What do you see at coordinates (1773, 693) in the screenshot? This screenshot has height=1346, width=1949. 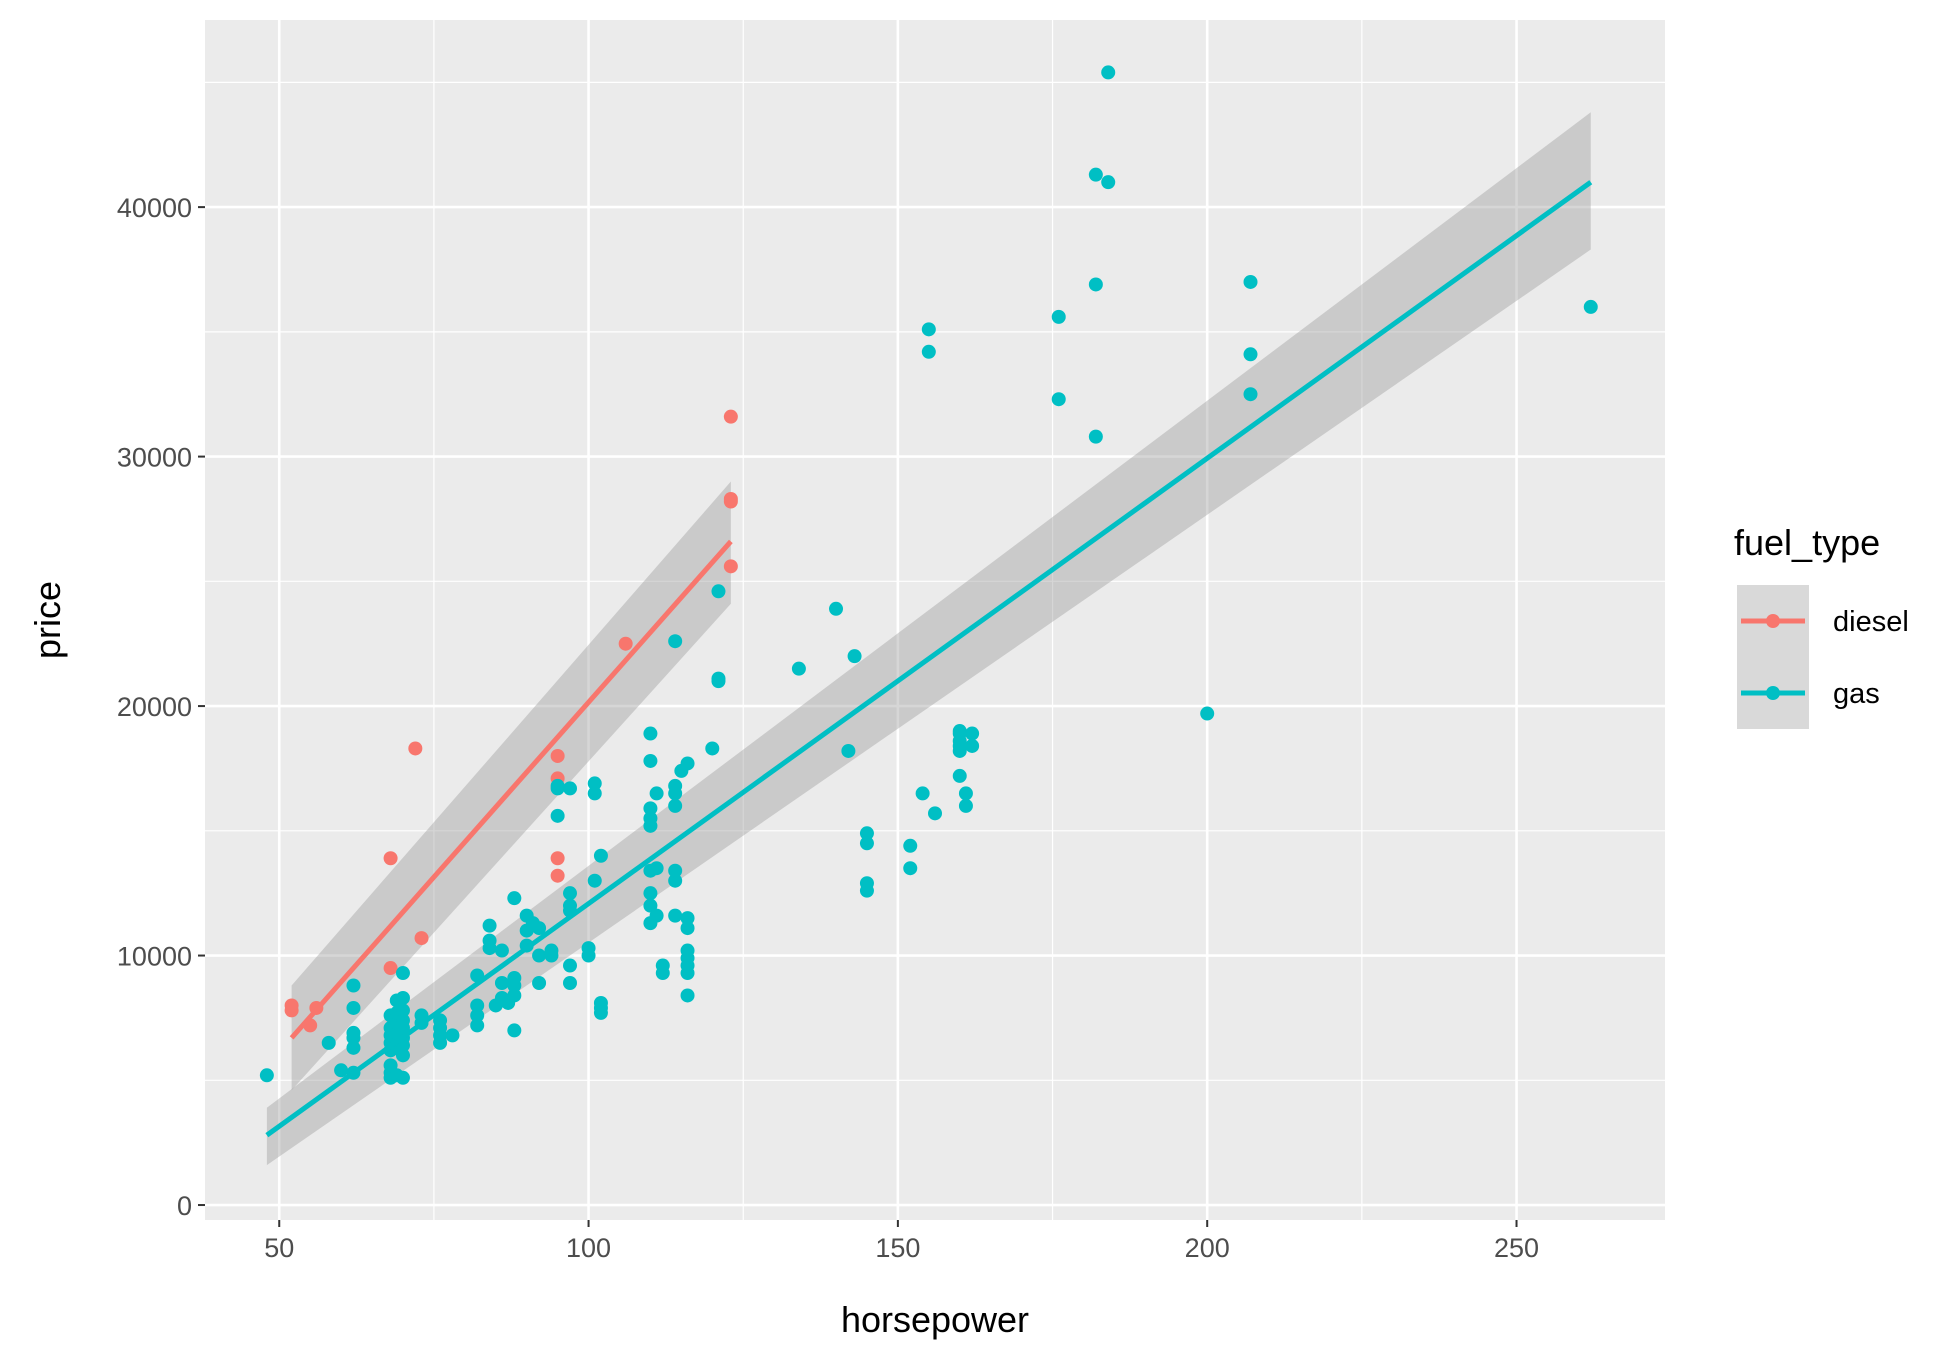 I see `legend-point-gas` at bounding box center [1773, 693].